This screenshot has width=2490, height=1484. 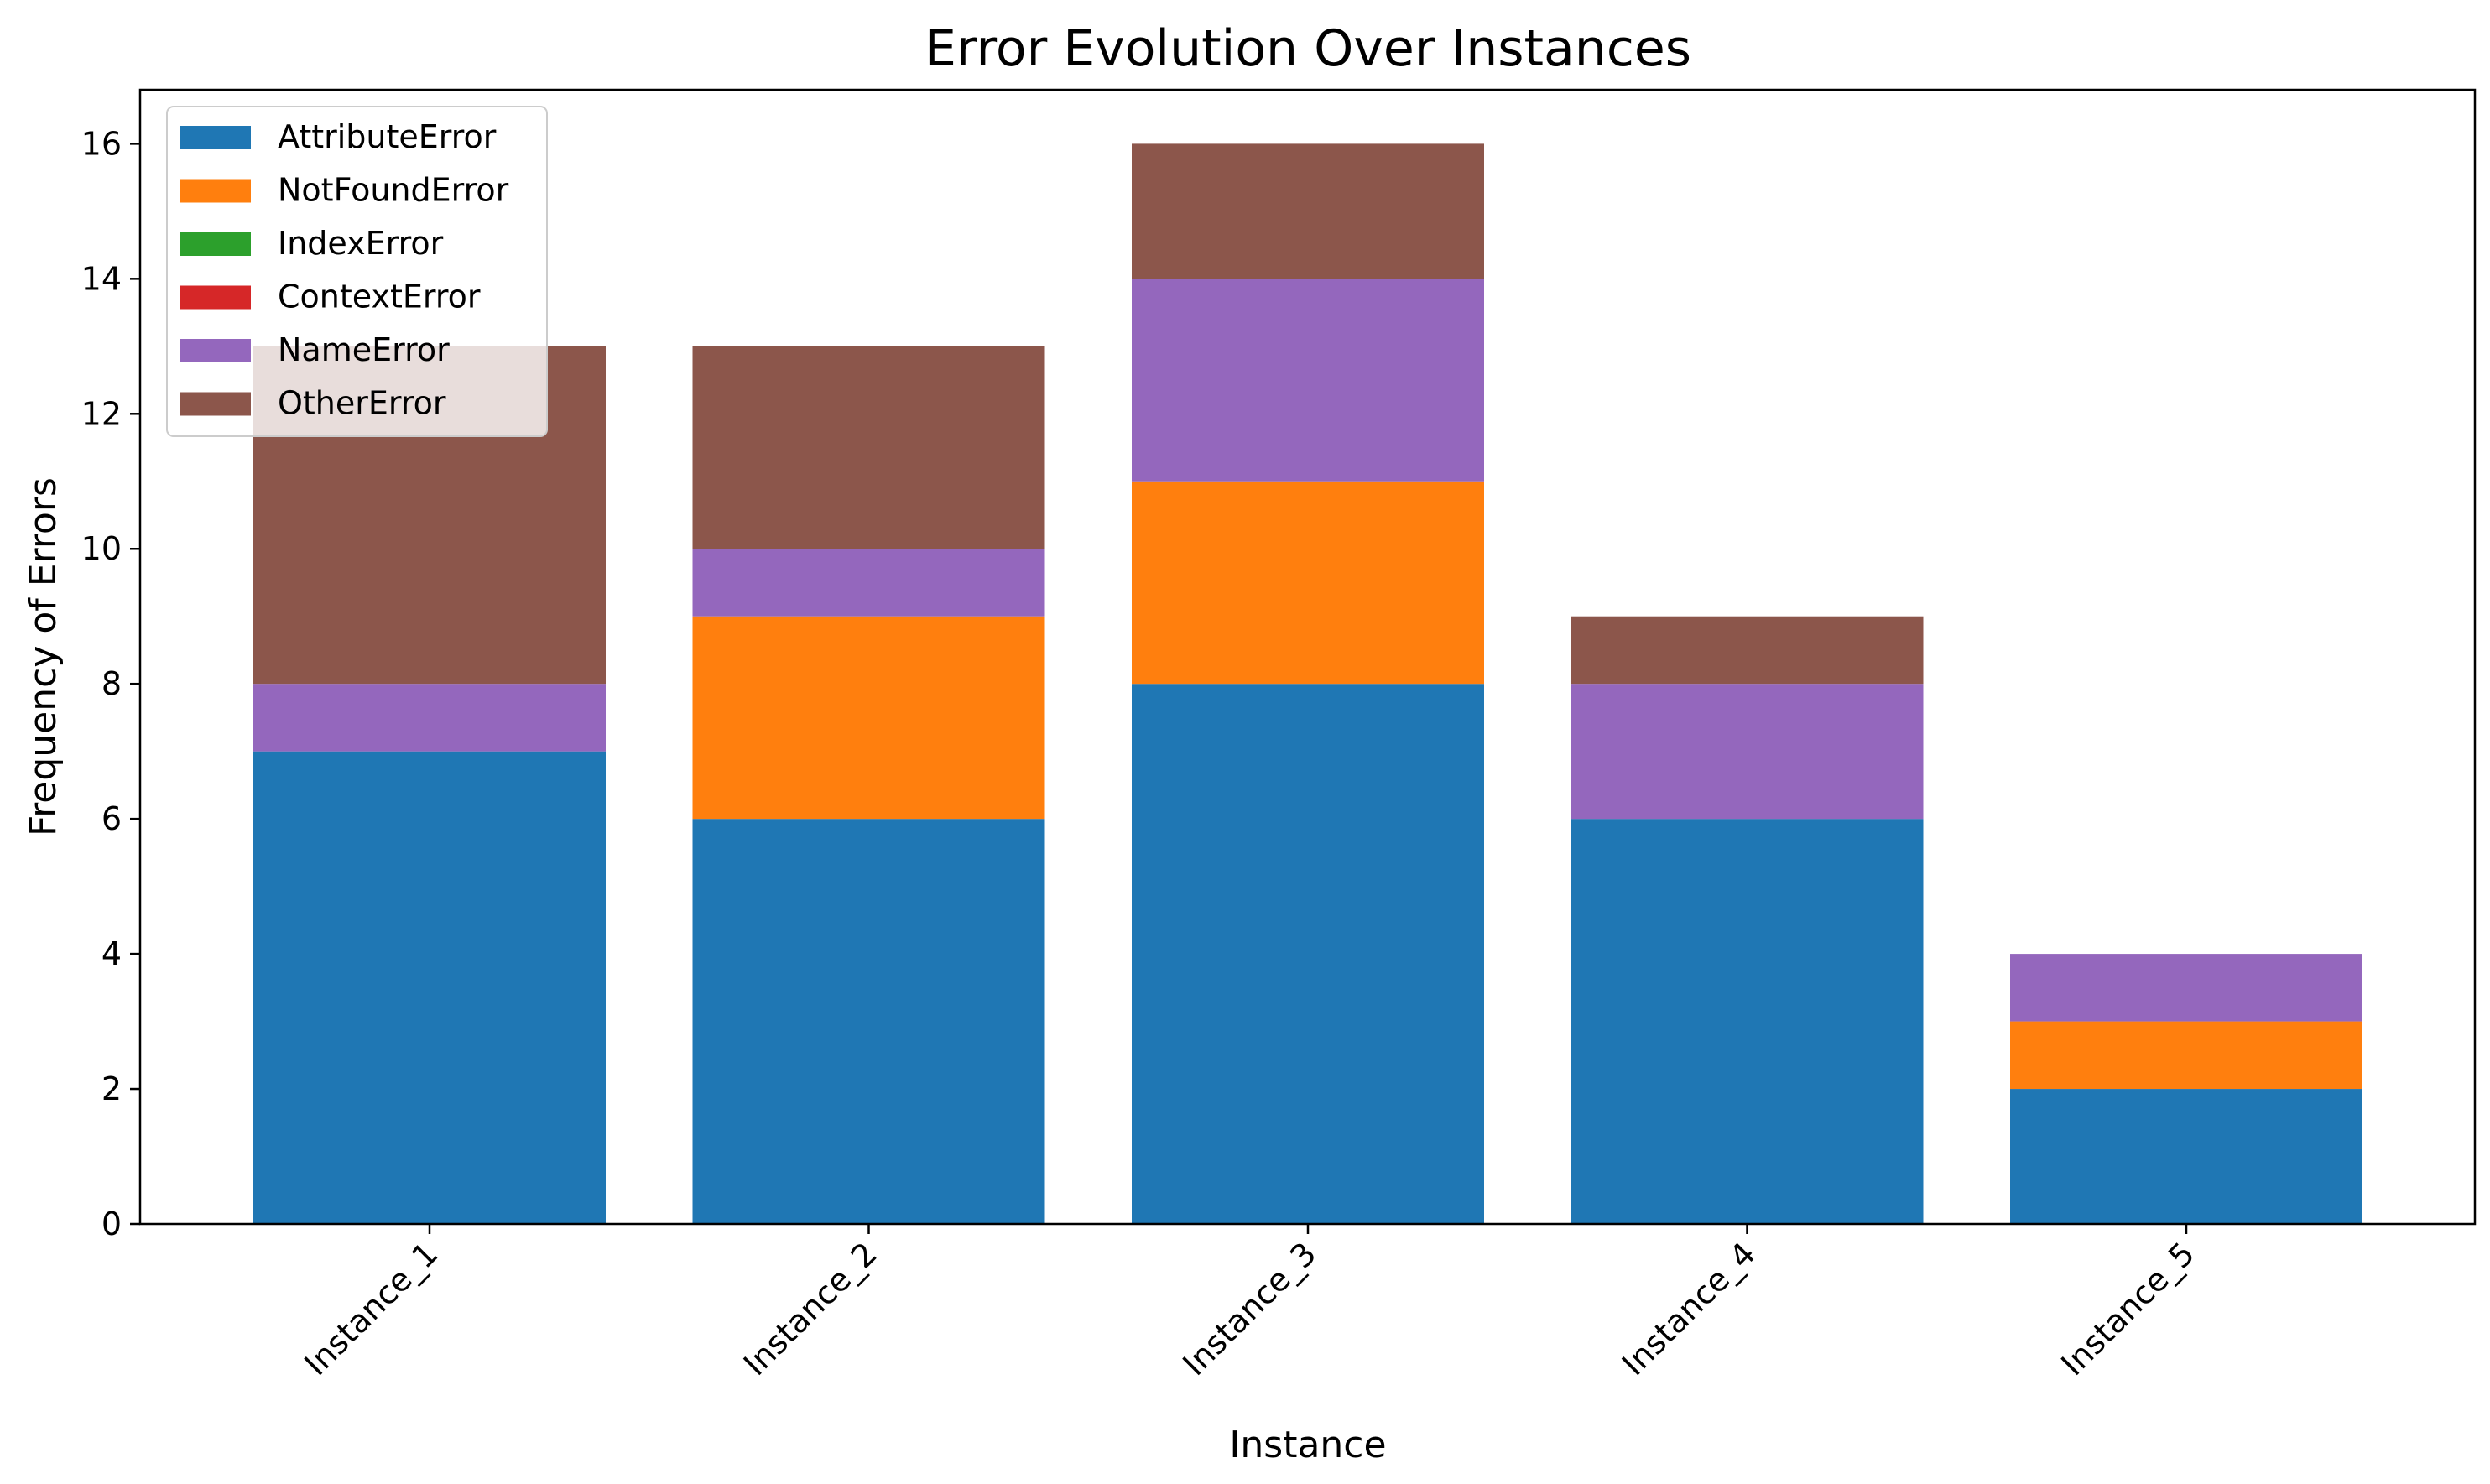 I want to click on y-tick-label: 8, so click(x=112, y=683).